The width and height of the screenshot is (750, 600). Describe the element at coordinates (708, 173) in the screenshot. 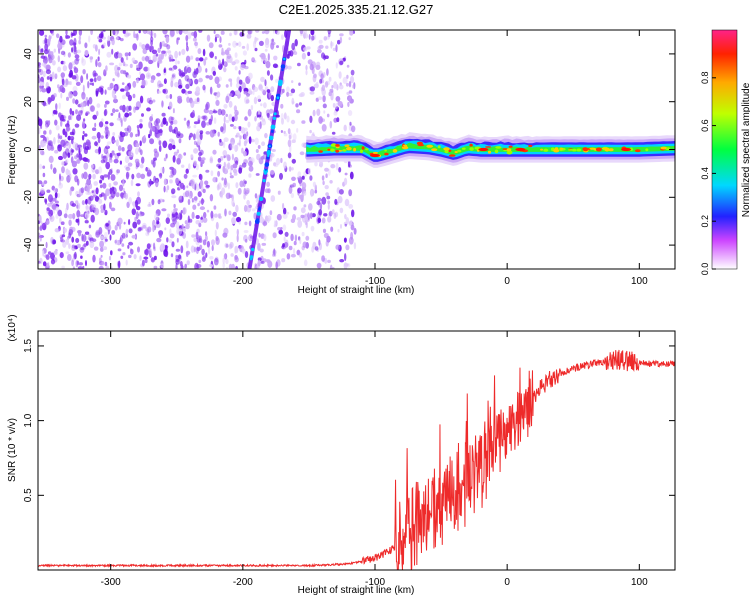

I see `colorbar-ticks: 0.0 0.2 0.4 0.6 0.8` at that location.